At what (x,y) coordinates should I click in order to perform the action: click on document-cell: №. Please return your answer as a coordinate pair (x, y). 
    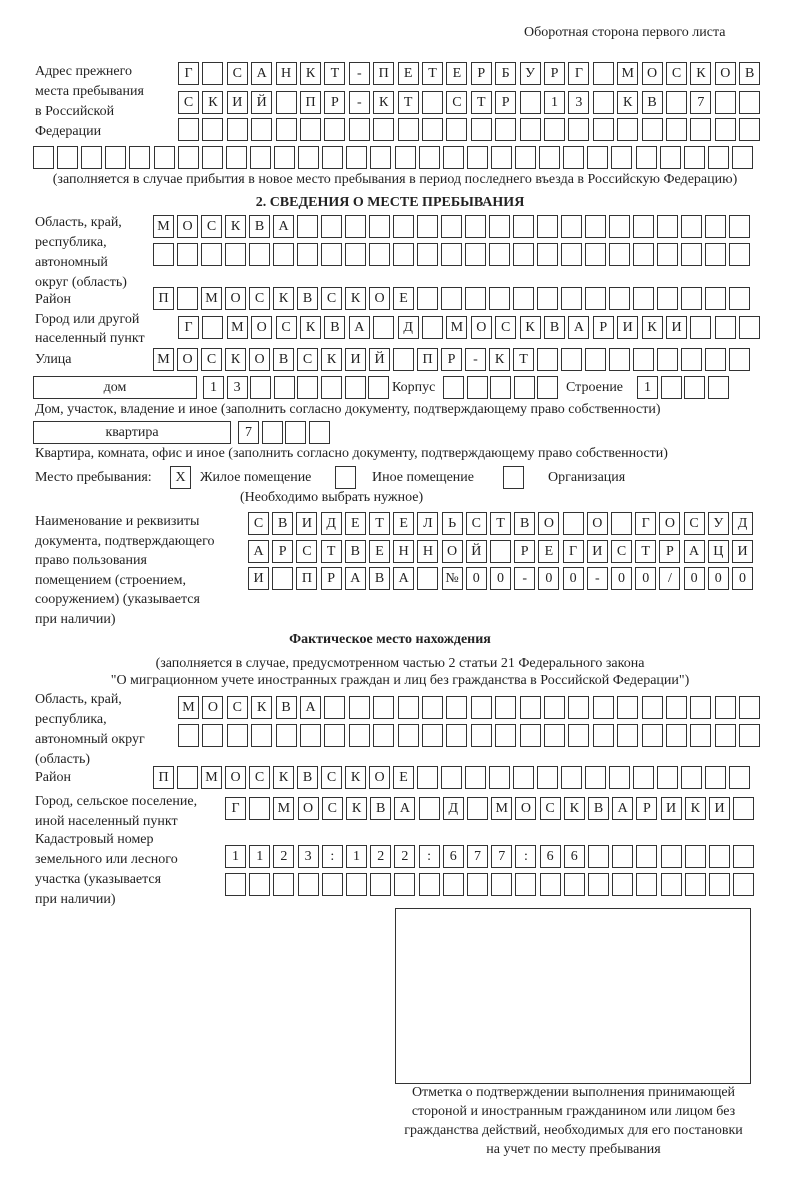
    Looking at the image, I should click on (452, 578).